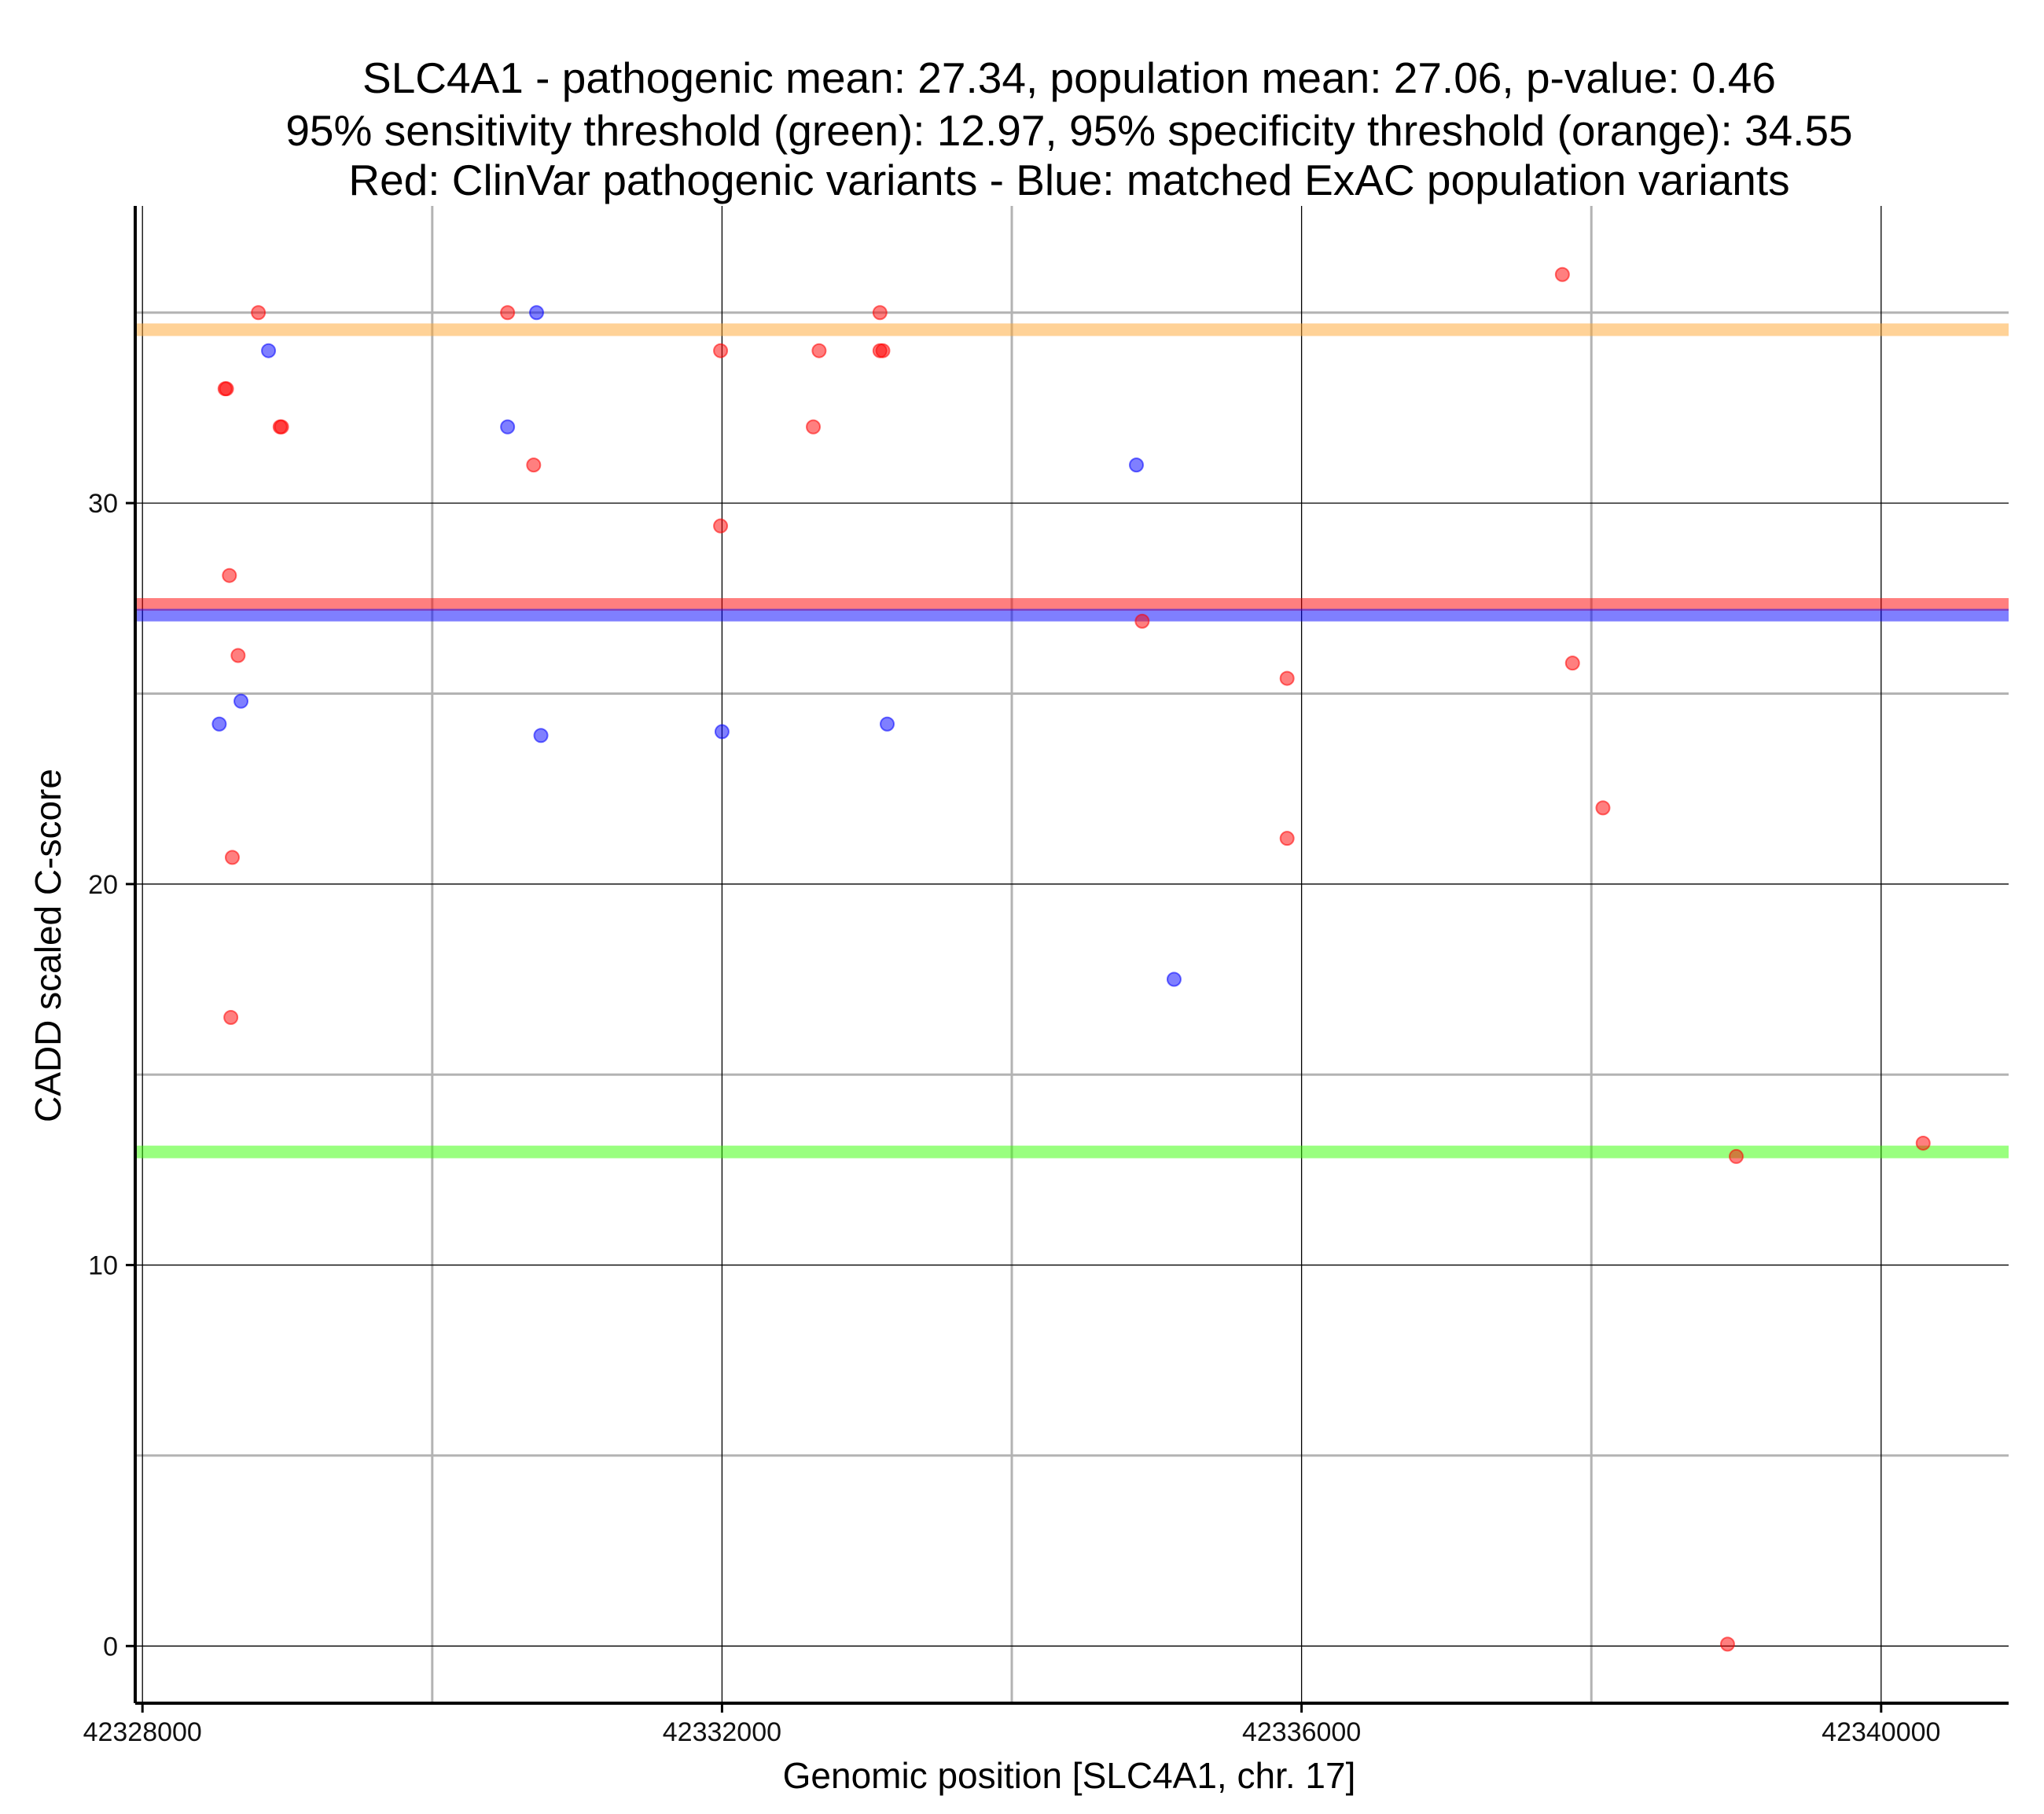  What do you see at coordinates (1881, 1732) in the screenshot?
I see `x-tick-label: 42340000` at bounding box center [1881, 1732].